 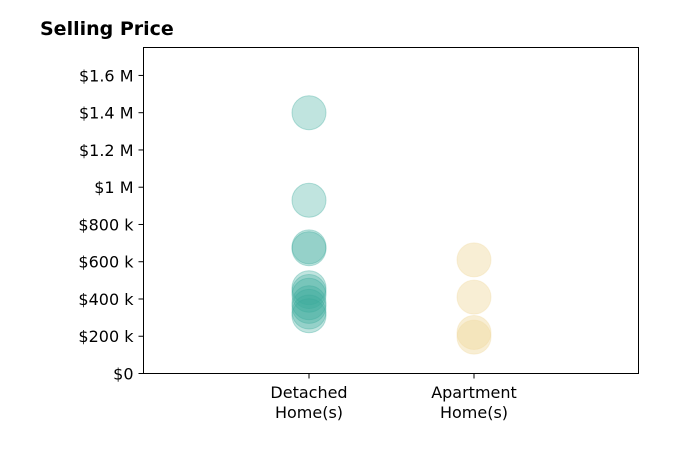 I want to click on y-tick-label: $1 M, so click(x=113, y=187).